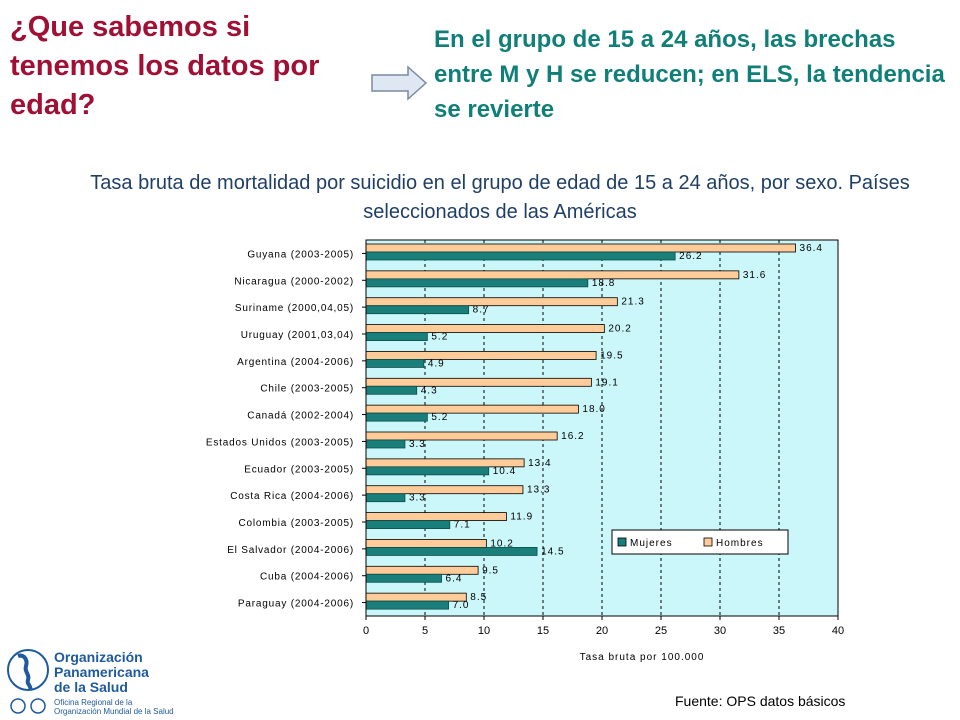 The height and width of the screenshot is (720, 960). Describe the element at coordinates (760, 701) in the screenshot. I see `source-note: Fuente: OPS datos básicos` at that location.